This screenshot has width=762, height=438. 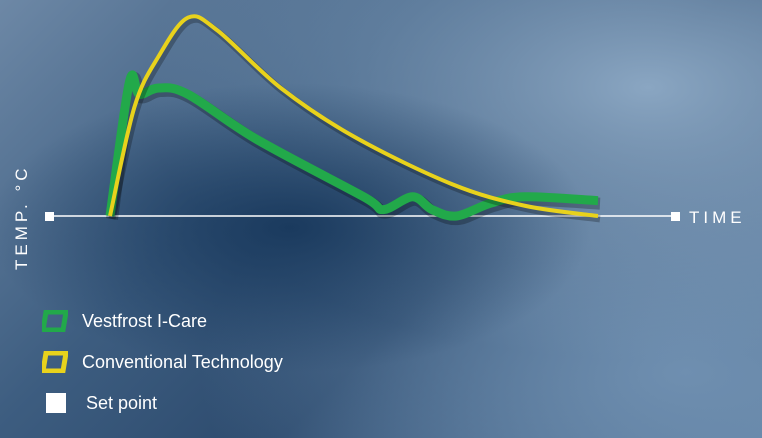 I want to click on legend-item-setpoint: Set point, so click(x=162, y=403).